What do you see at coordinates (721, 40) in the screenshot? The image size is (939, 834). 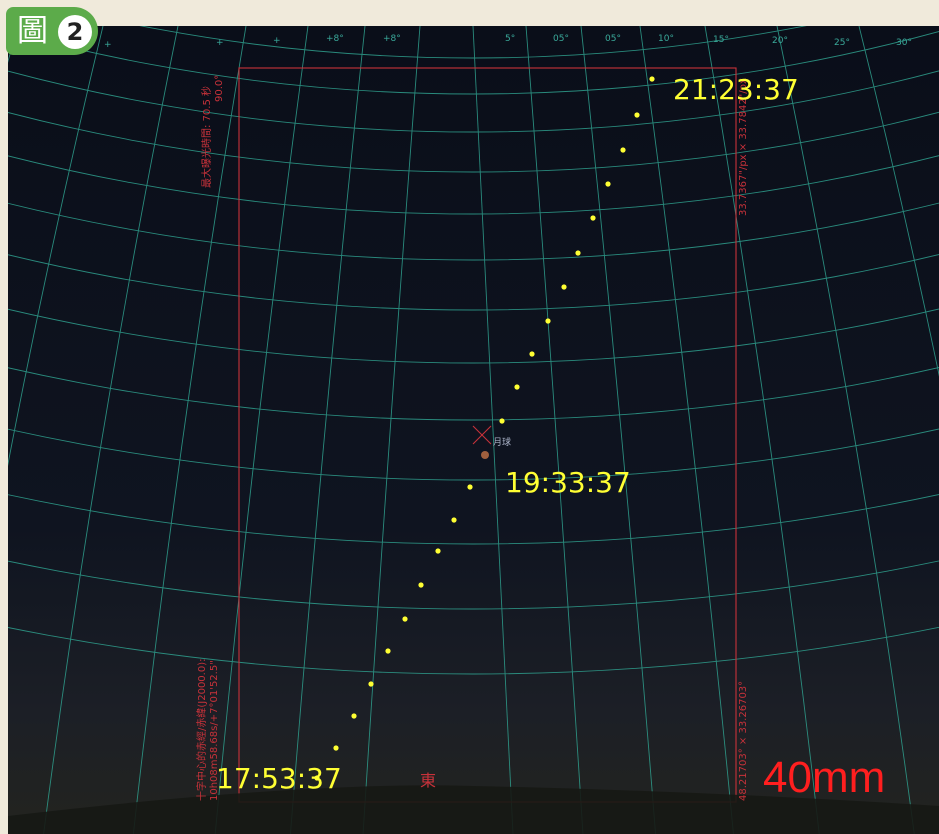 I see `grid-tick-label: 15°` at bounding box center [721, 40].